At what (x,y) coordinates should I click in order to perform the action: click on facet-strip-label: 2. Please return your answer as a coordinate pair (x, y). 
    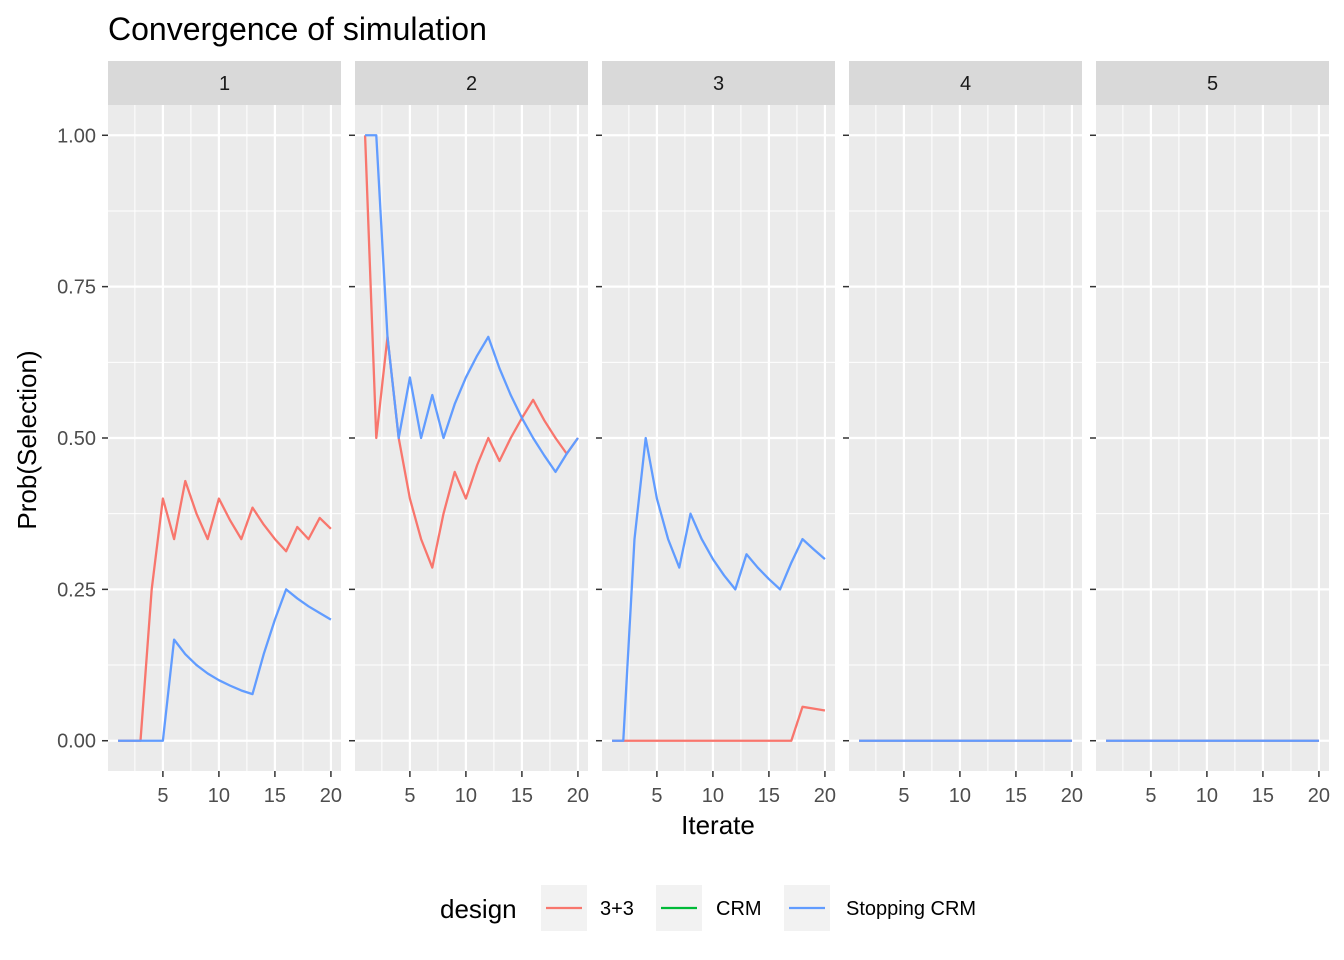
    Looking at the image, I should click on (471, 84).